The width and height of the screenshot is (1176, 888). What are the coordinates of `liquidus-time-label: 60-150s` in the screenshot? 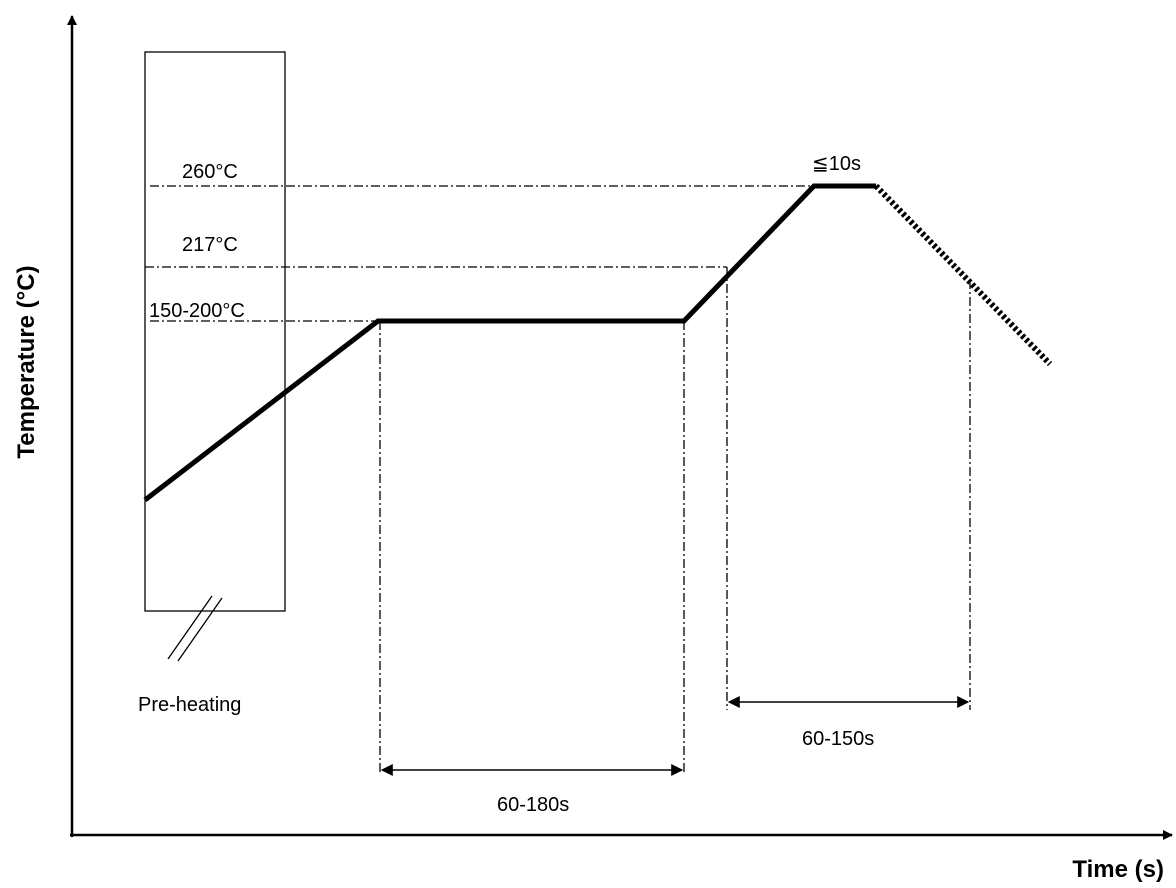 It's located at (838, 739).